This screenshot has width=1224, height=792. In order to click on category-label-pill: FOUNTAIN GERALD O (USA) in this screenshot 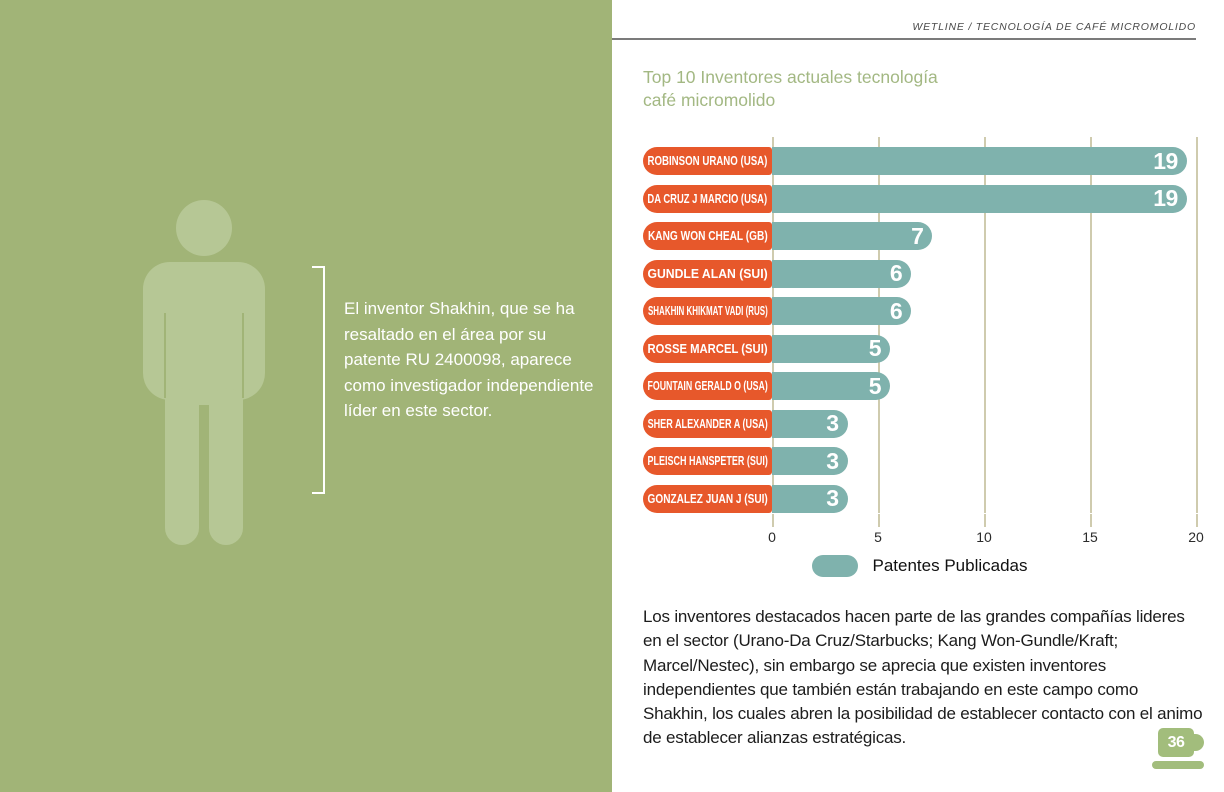, I will do `click(707, 386)`.